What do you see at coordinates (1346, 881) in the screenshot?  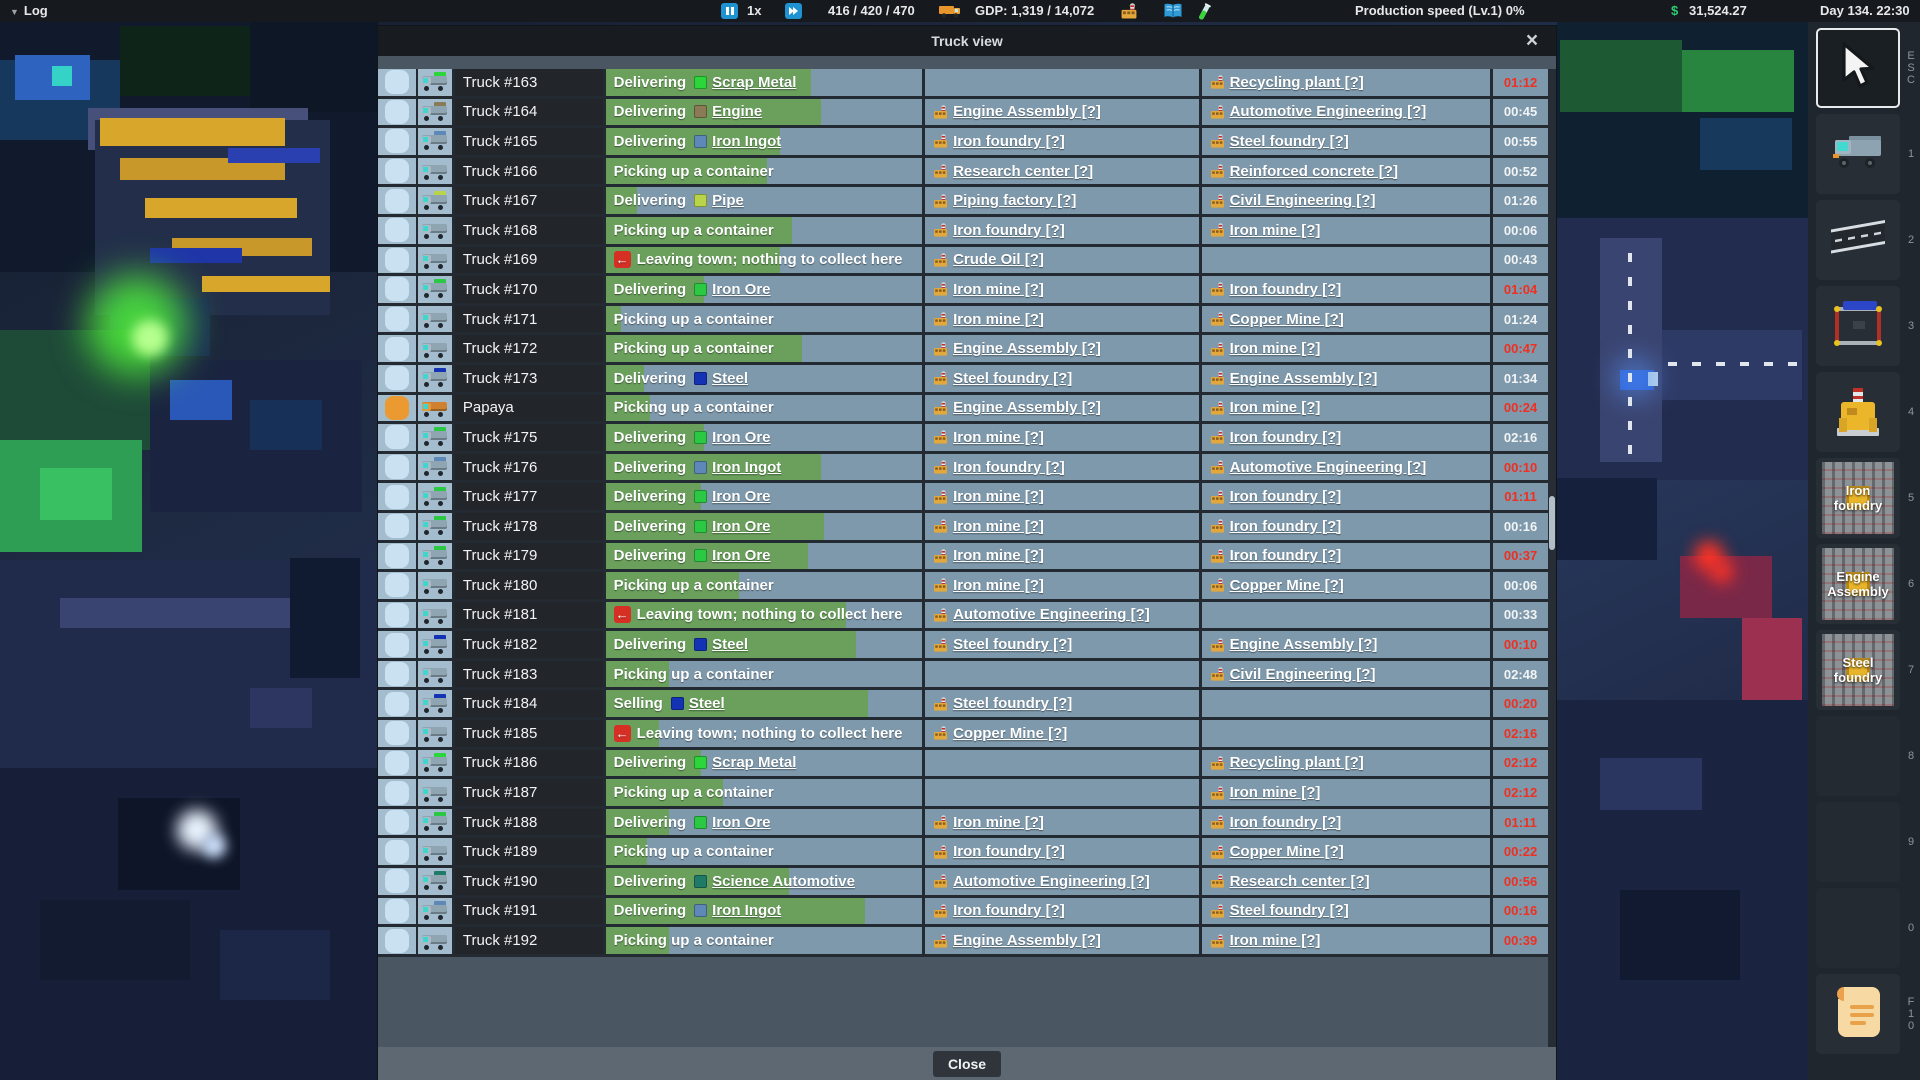 I see `destination-link: Research center [?]` at bounding box center [1346, 881].